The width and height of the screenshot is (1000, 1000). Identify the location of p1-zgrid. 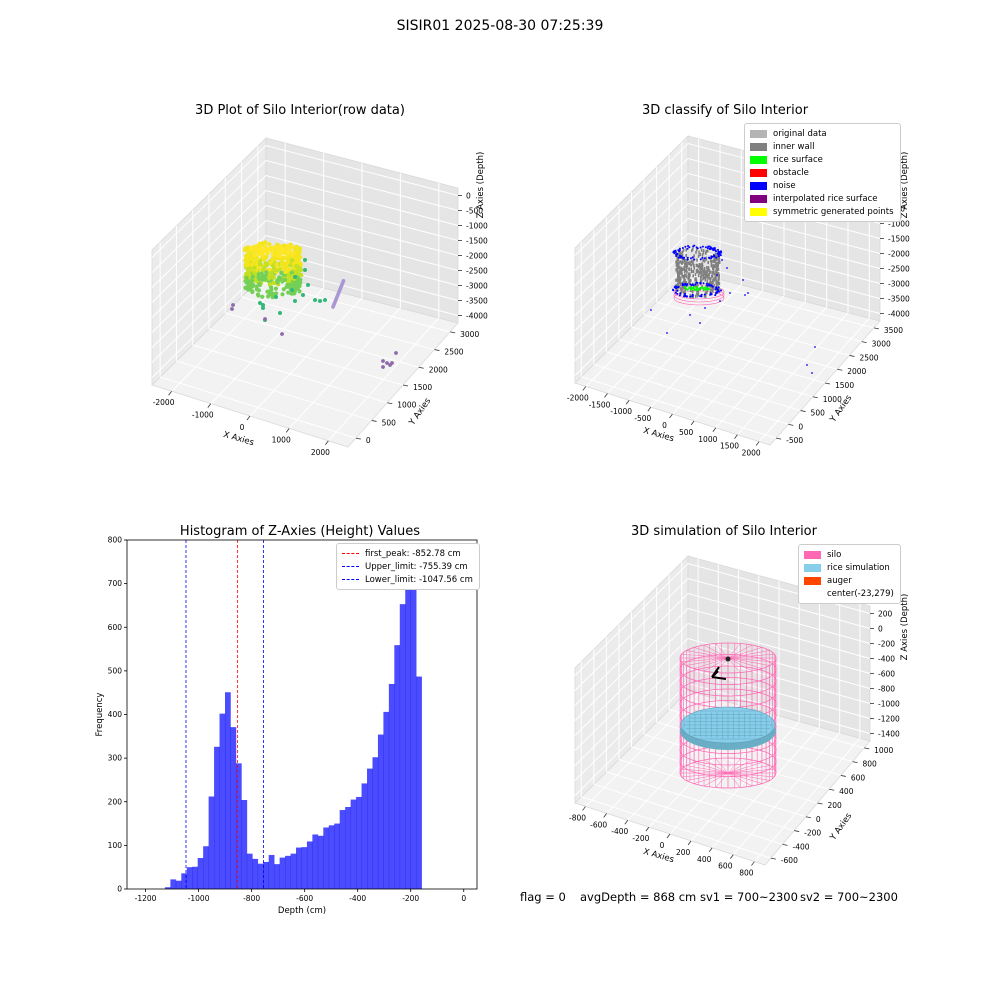
(305, 246).